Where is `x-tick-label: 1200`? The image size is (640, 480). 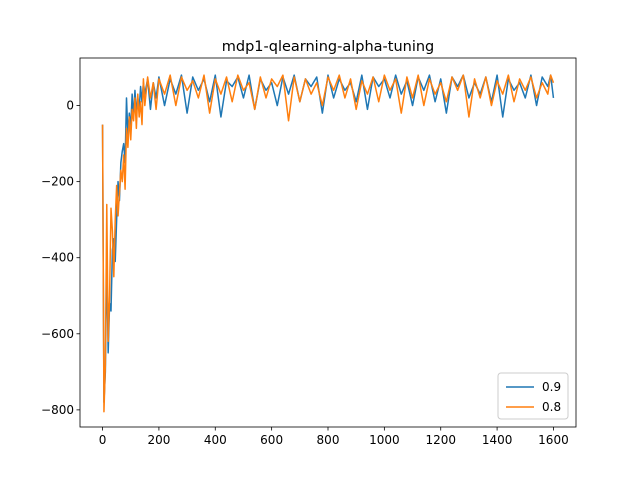
x-tick-label: 1200 is located at coordinates (440, 440).